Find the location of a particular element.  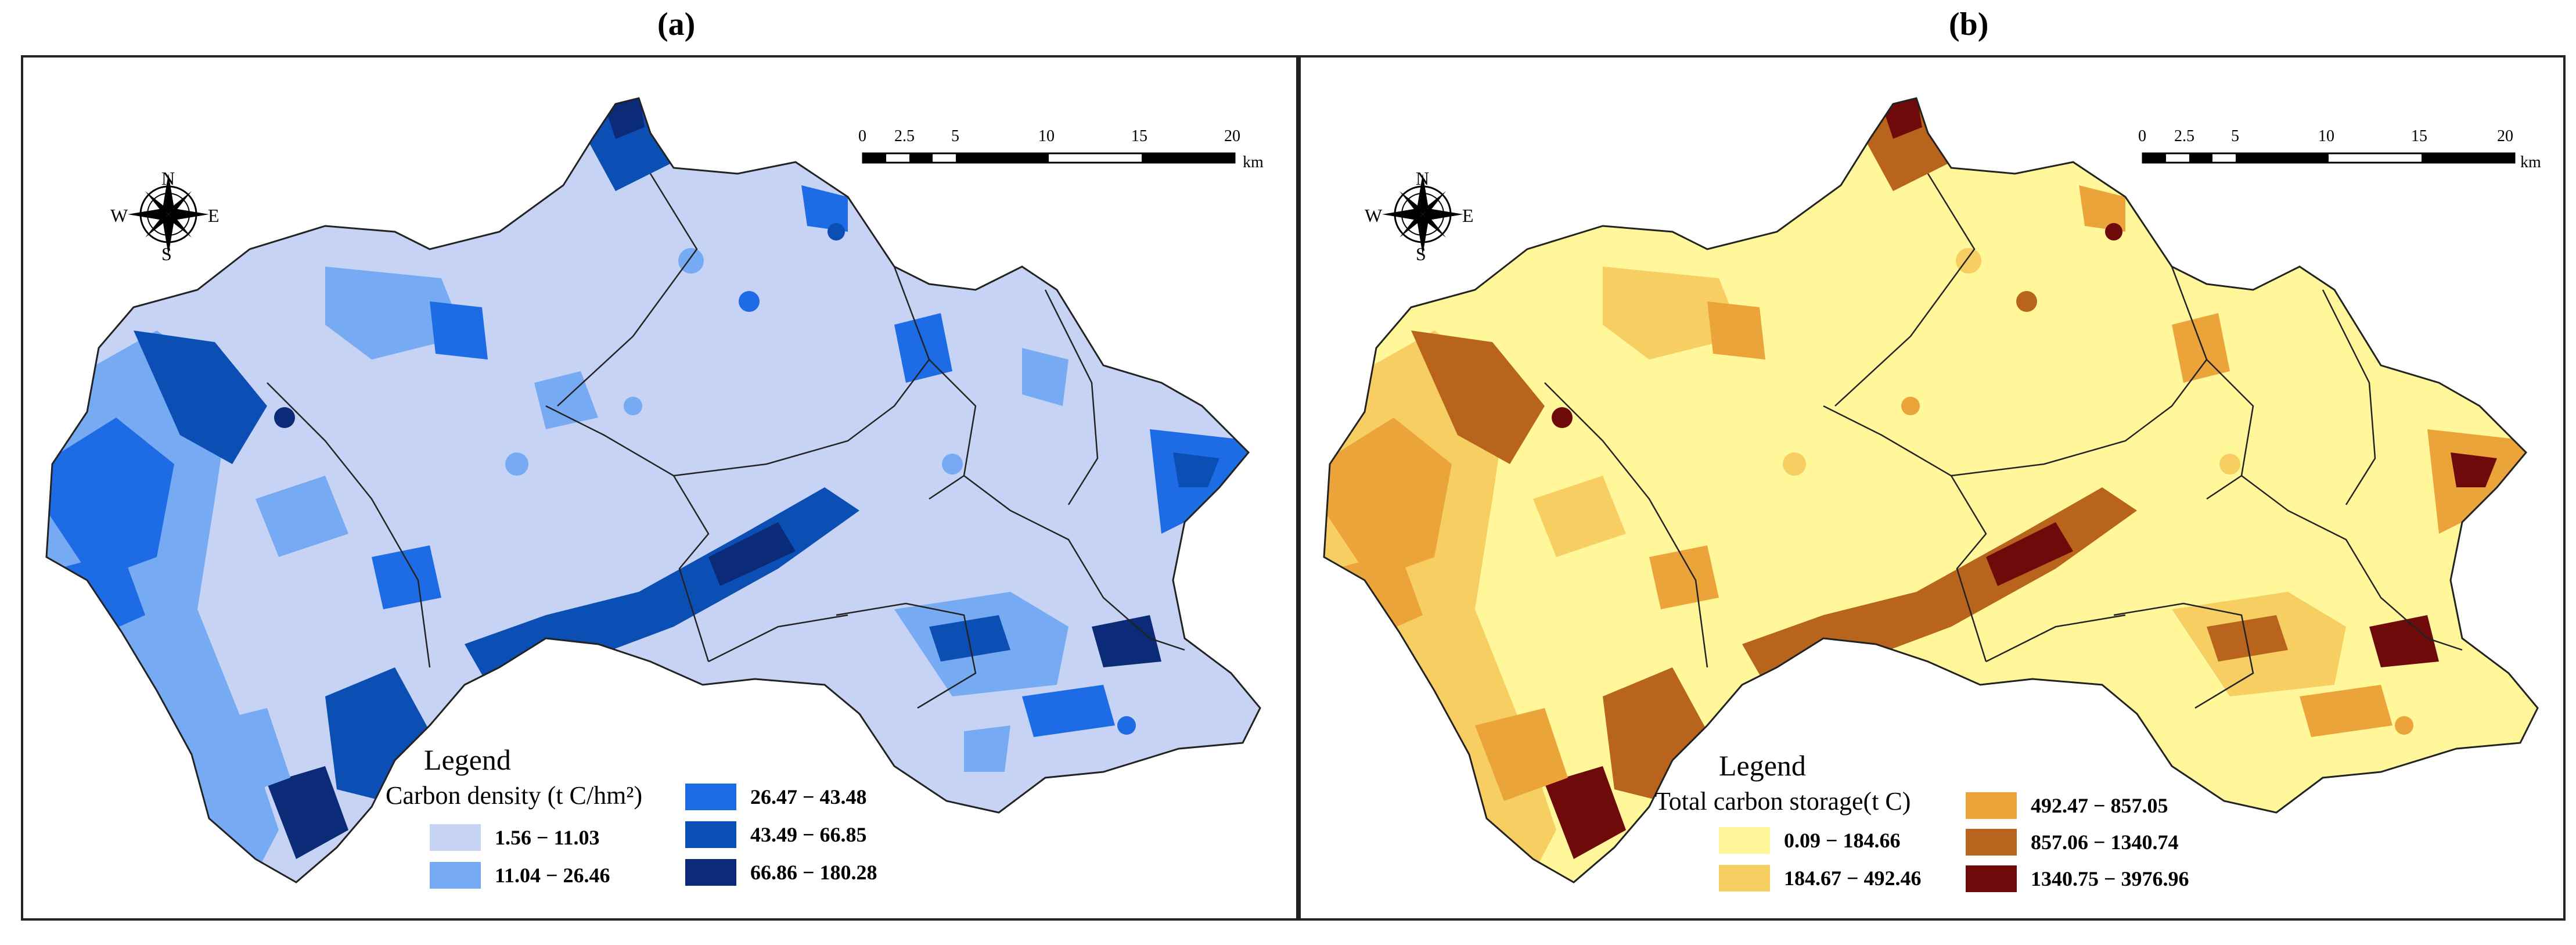

legend-label: 26.47 − 43.48 is located at coordinates (808, 797).